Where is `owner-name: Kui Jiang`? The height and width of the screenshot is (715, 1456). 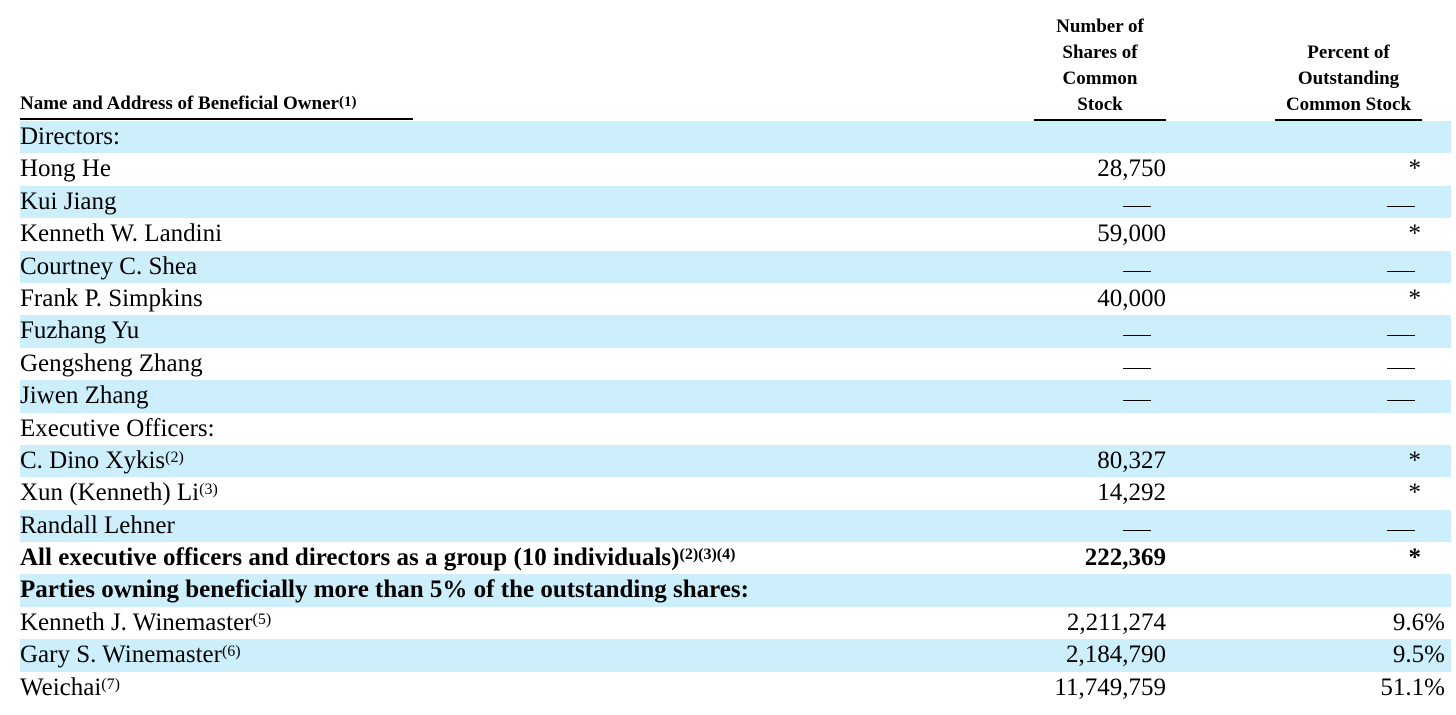
owner-name: Kui Jiang is located at coordinates (68, 202).